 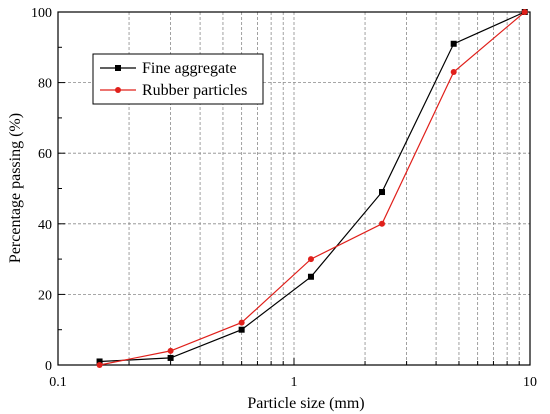 What do you see at coordinates (194, 90) in the screenshot?
I see `legend-label: Rubber particles` at bounding box center [194, 90].